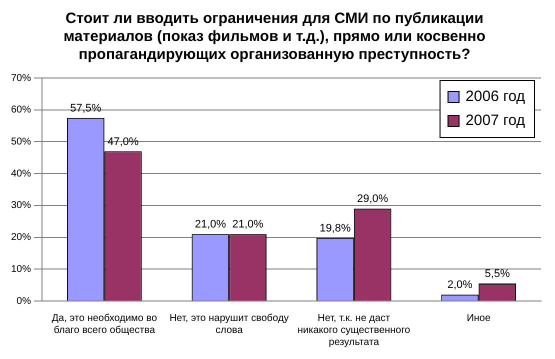 This screenshot has height=359, width=555. What do you see at coordinates (460, 285) in the screenshot?
I see `data-label: 2,0%` at bounding box center [460, 285].